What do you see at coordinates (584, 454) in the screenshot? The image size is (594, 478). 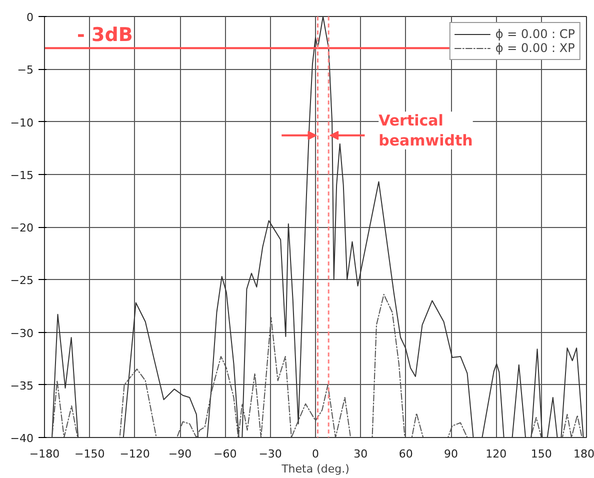 I see `x-tick-label: 180` at bounding box center [584, 454].